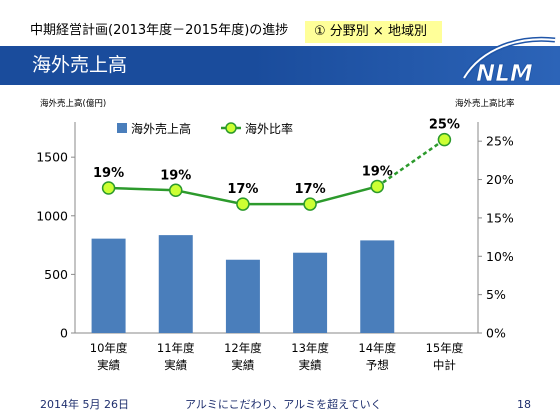 The width and height of the screenshot is (560, 420). I want to click on chart-legend: 海外売上高 海外比率, so click(205, 128).